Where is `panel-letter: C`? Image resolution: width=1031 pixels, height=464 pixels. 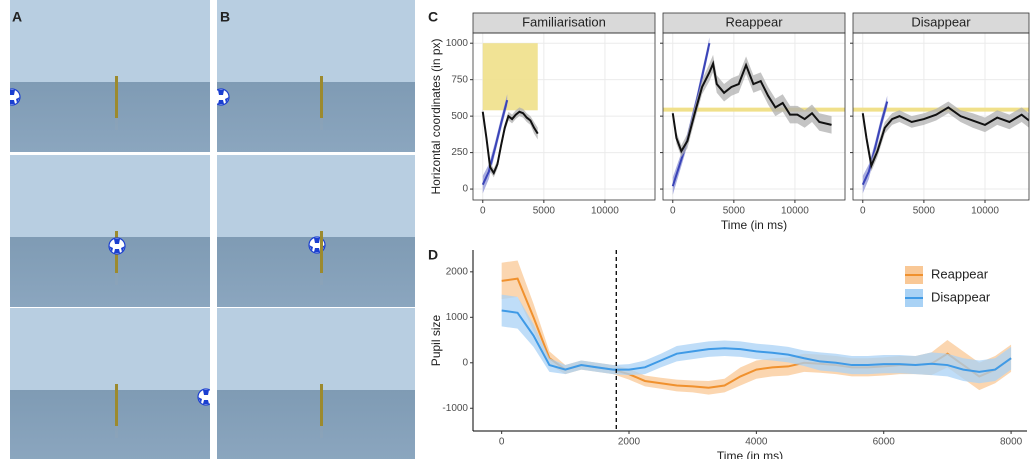 panel-letter: C is located at coordinates (433, 17).